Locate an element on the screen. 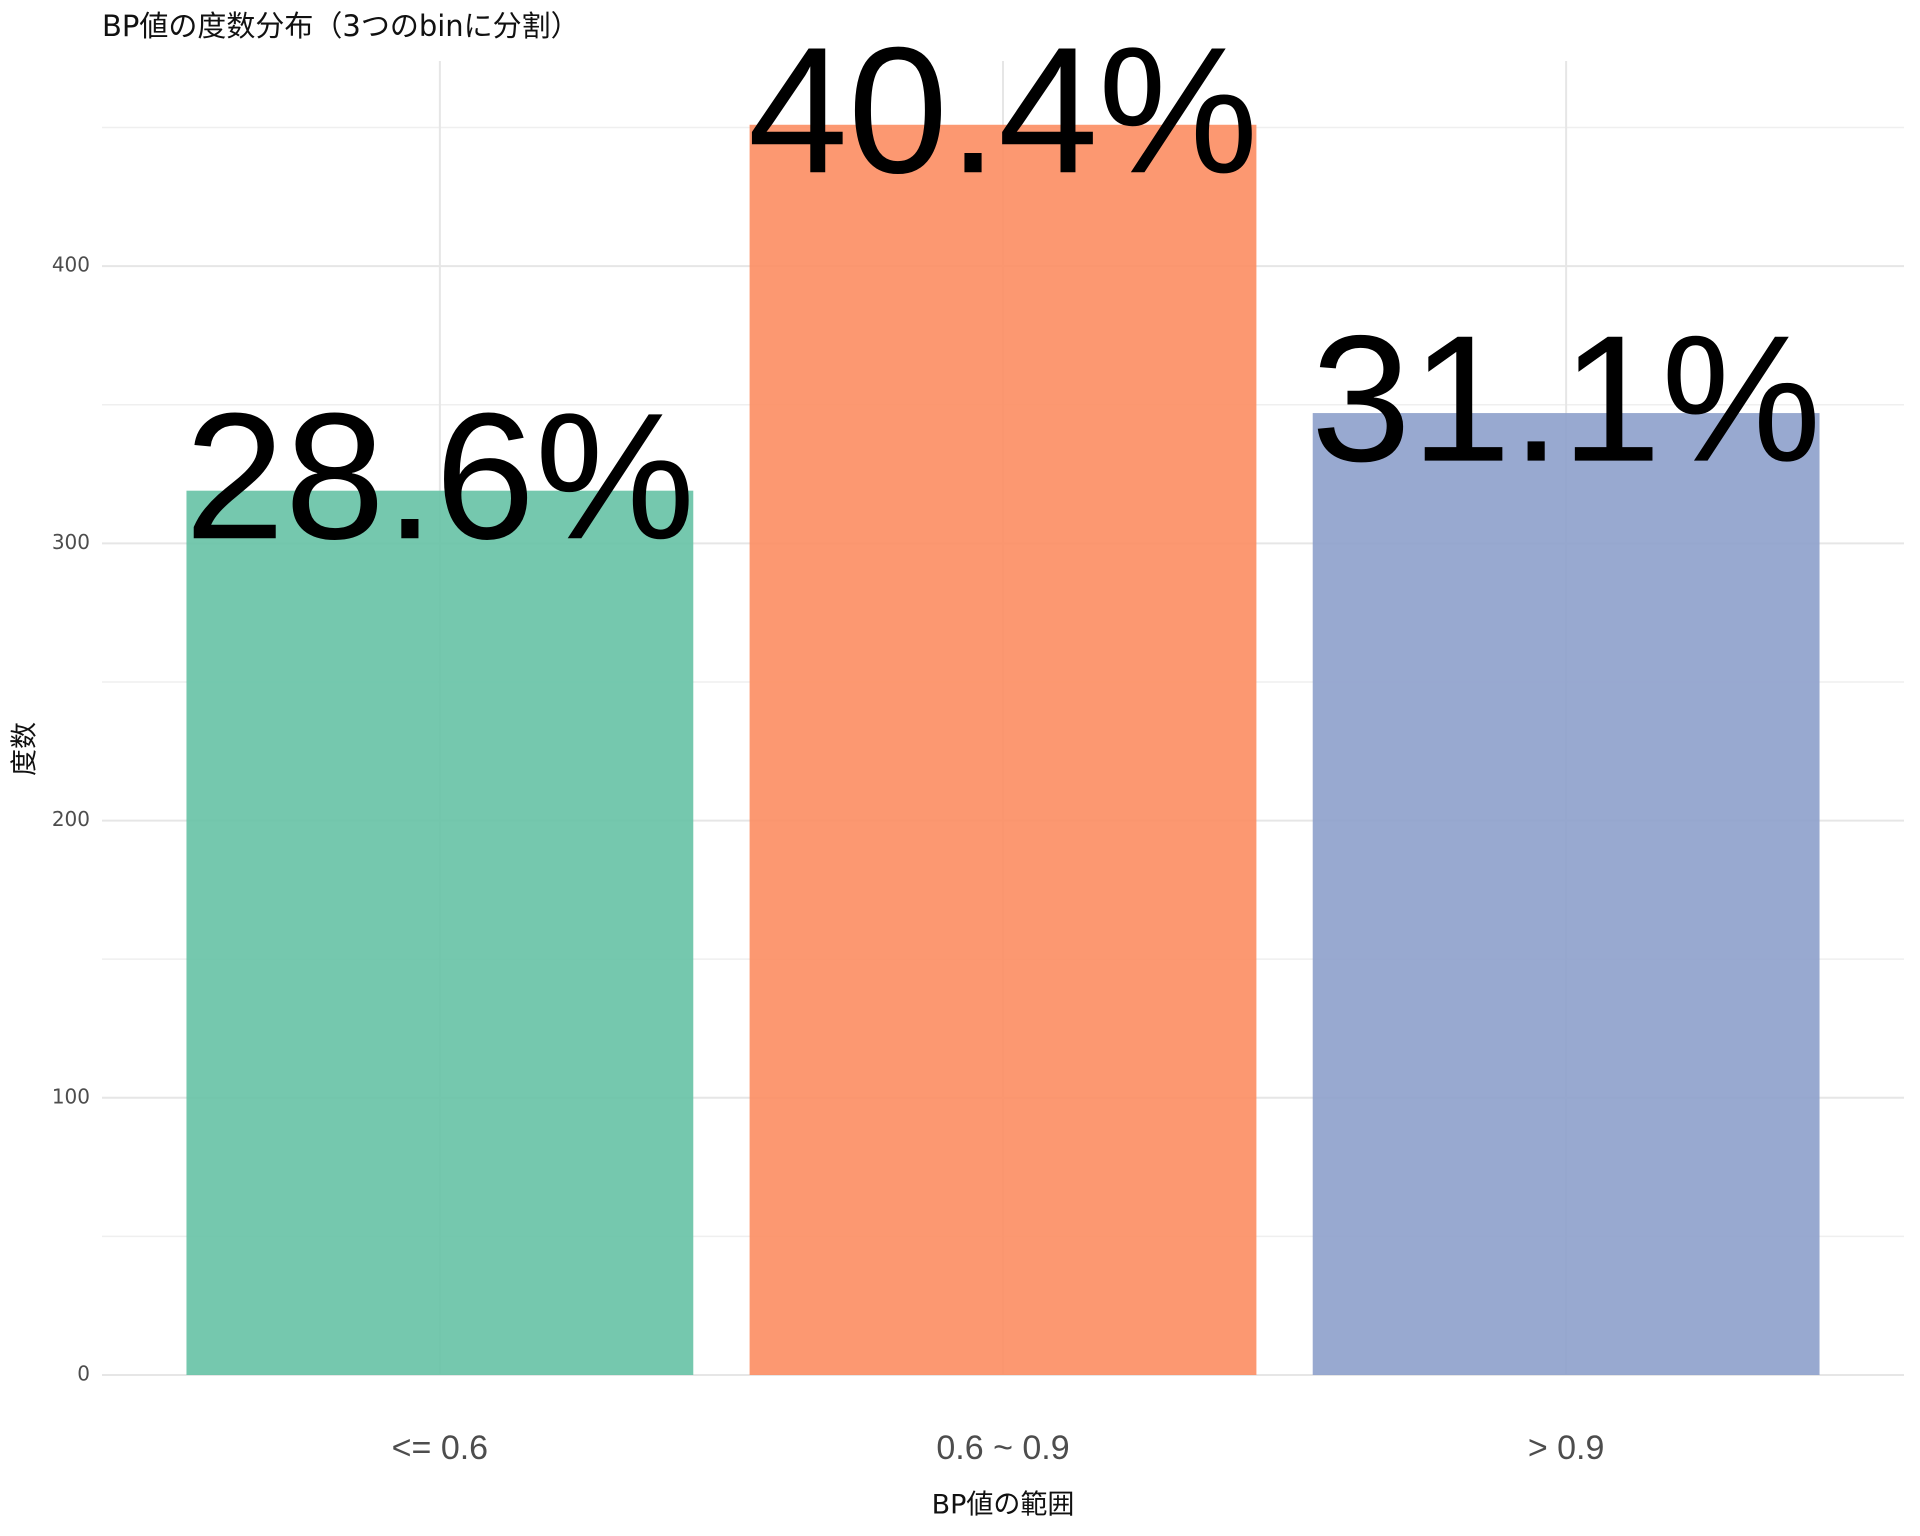  x-axis-title: BP値の範囲 is located at coordinates (1003, 1505).